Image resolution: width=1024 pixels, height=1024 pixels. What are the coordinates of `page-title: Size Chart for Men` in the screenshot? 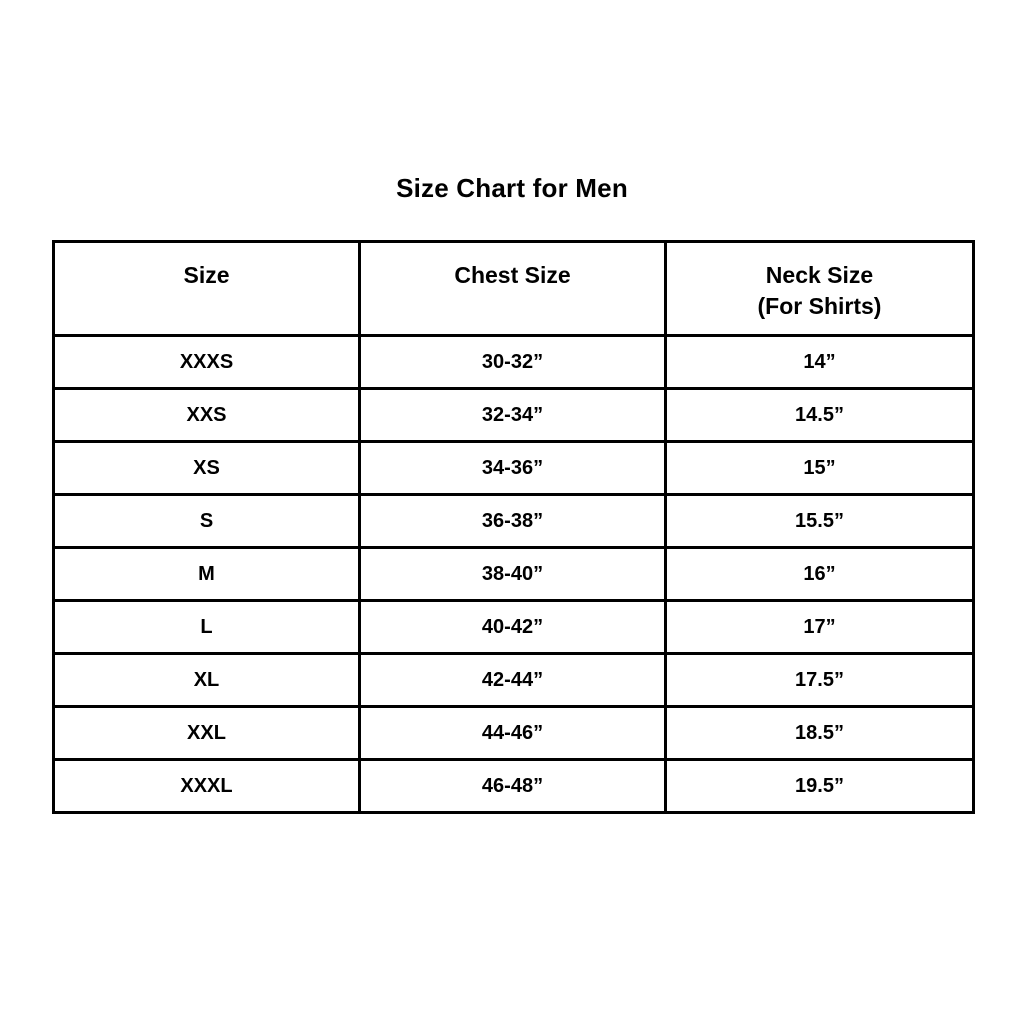 It's located at (512, 188).